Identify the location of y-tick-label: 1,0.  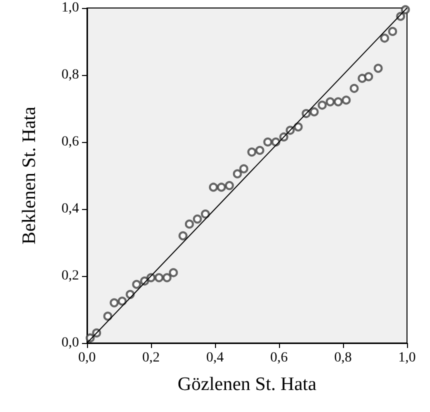
(70, 8).